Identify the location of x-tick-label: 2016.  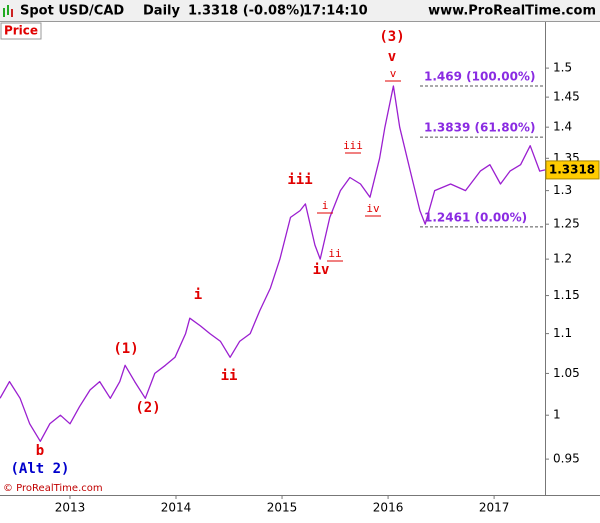
(388, 508).